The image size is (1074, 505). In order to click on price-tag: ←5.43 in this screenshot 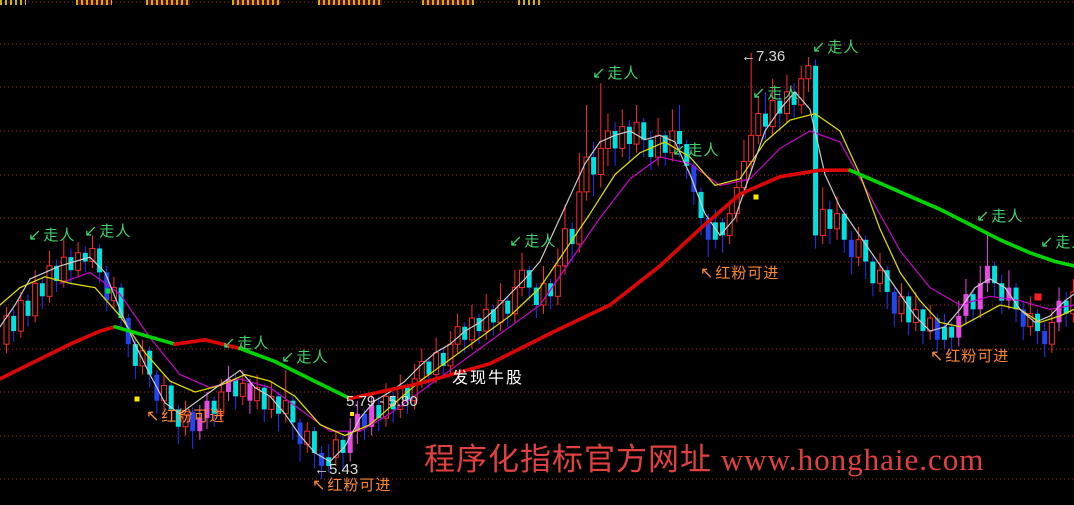, I will do `click(336, 469)`.